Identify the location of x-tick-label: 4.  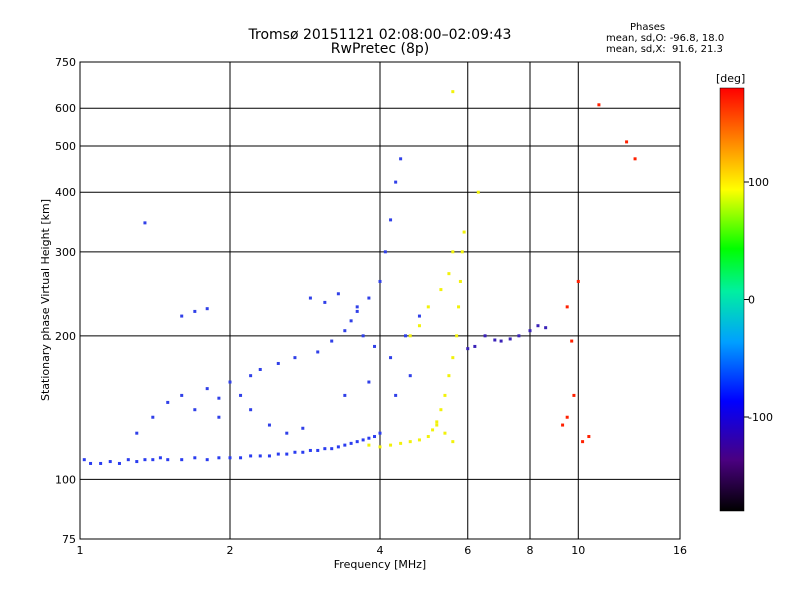
(380, 550).